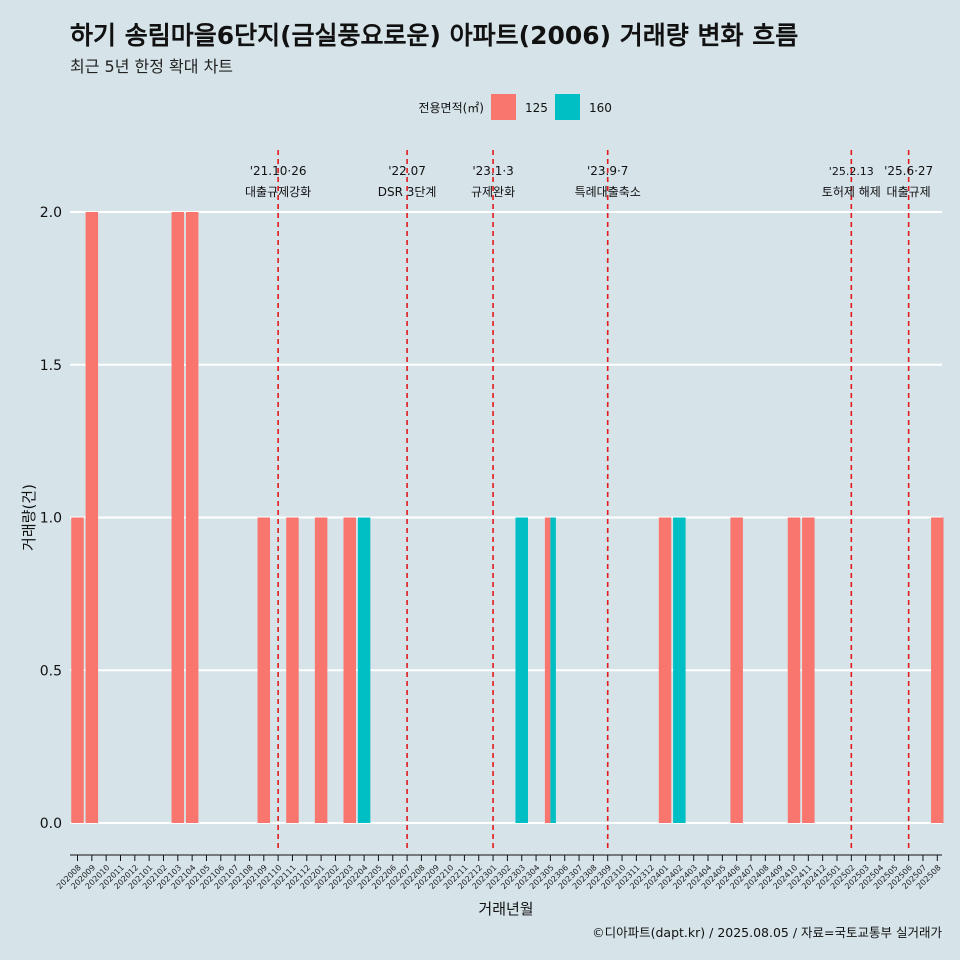 The image size is (960, 960). Describe the element at coordinates (451, 108) in the screenshot. I see `legend-title: 전용면적(㎡)` at that location.